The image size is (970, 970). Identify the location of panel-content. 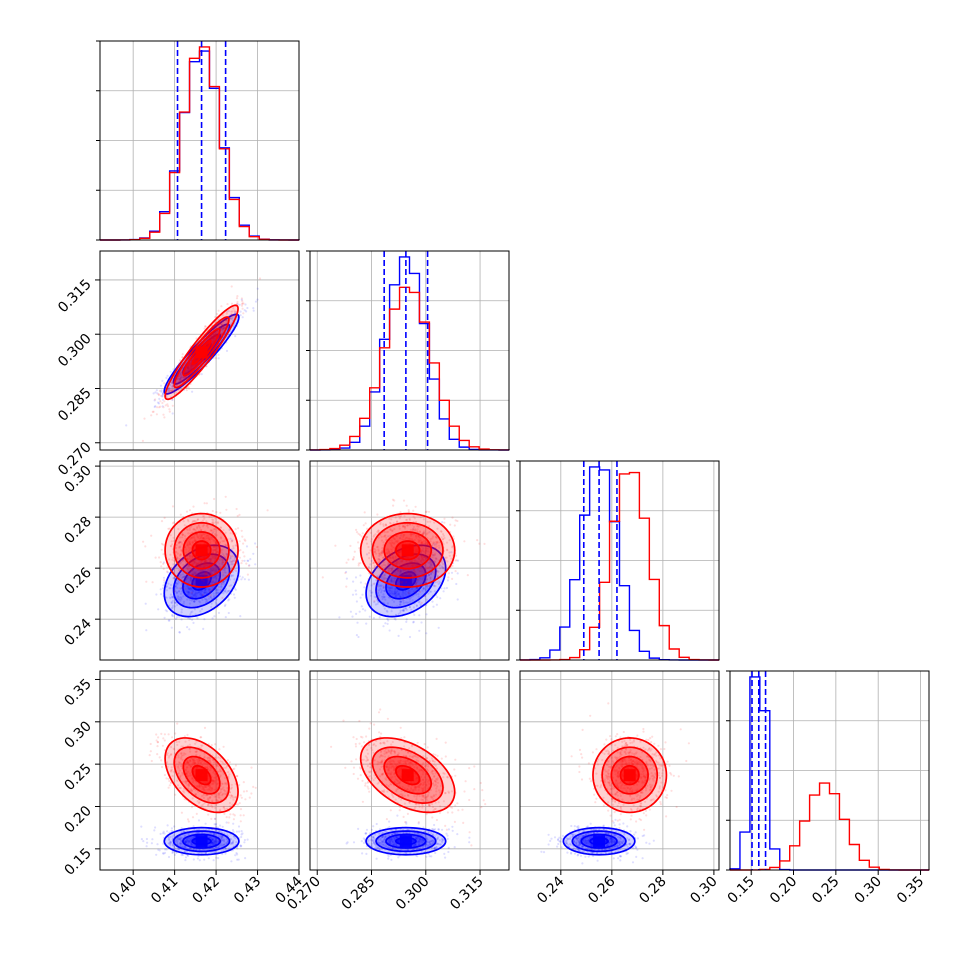
(205, 564).